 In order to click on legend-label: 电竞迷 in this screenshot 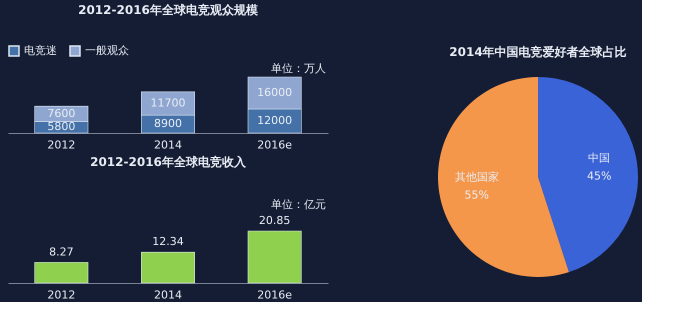, I will do `click(40, 50)`.